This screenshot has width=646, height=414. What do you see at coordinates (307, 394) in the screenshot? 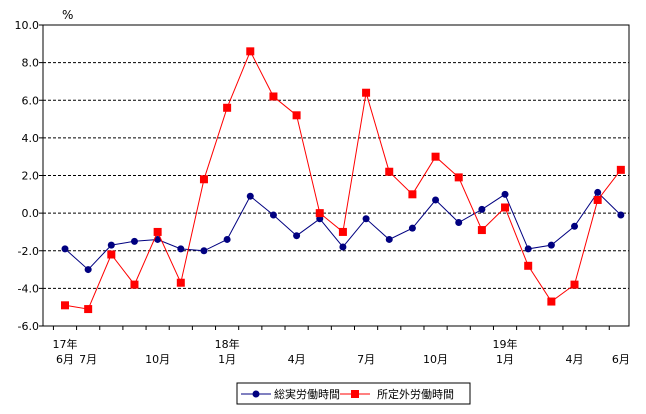
I see `legend-label: 総実労働時間` at bounding box center [307, 394].